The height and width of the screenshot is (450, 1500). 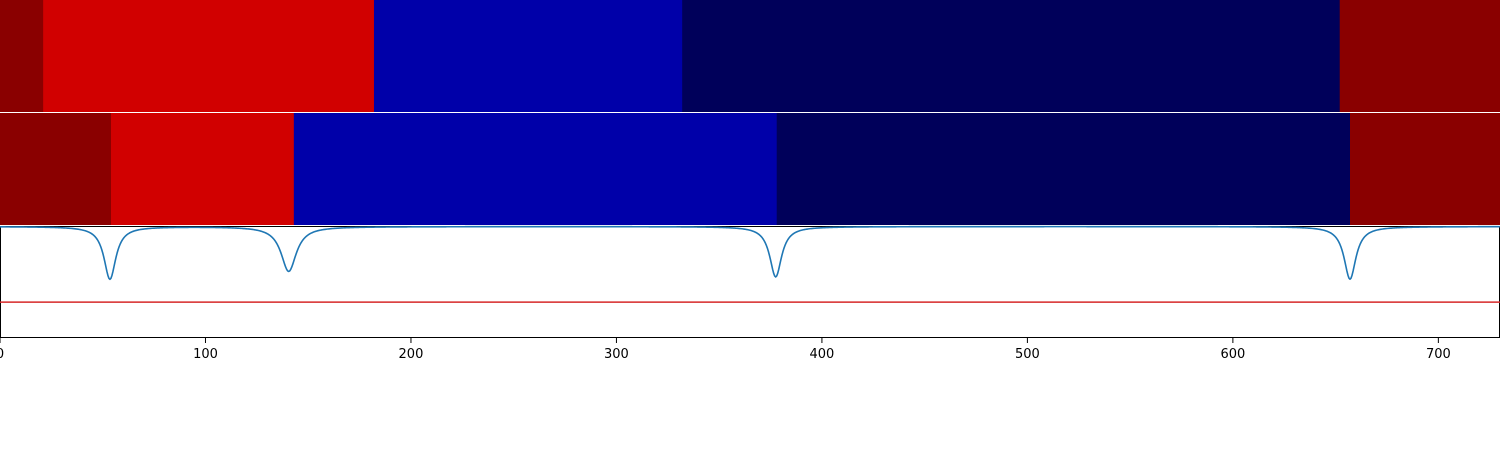 I want to click on signal-line, so click(x=750, y=253).